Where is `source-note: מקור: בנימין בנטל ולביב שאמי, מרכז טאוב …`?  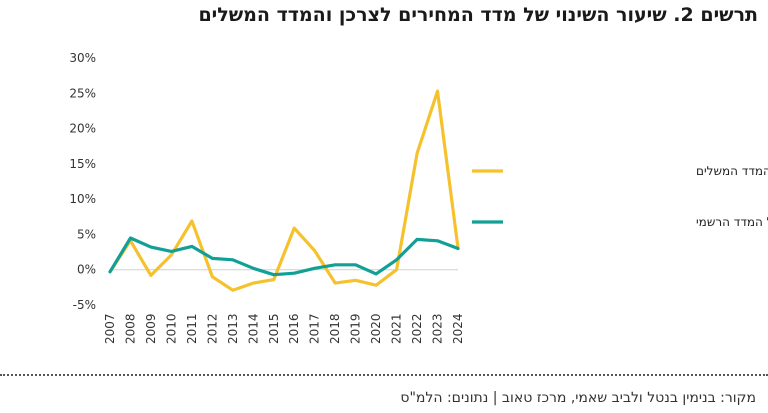
source-note: מקור: בנימין בנטל ולביב שאמי, מרכז טאוב … is located at coordinates (578, 398).